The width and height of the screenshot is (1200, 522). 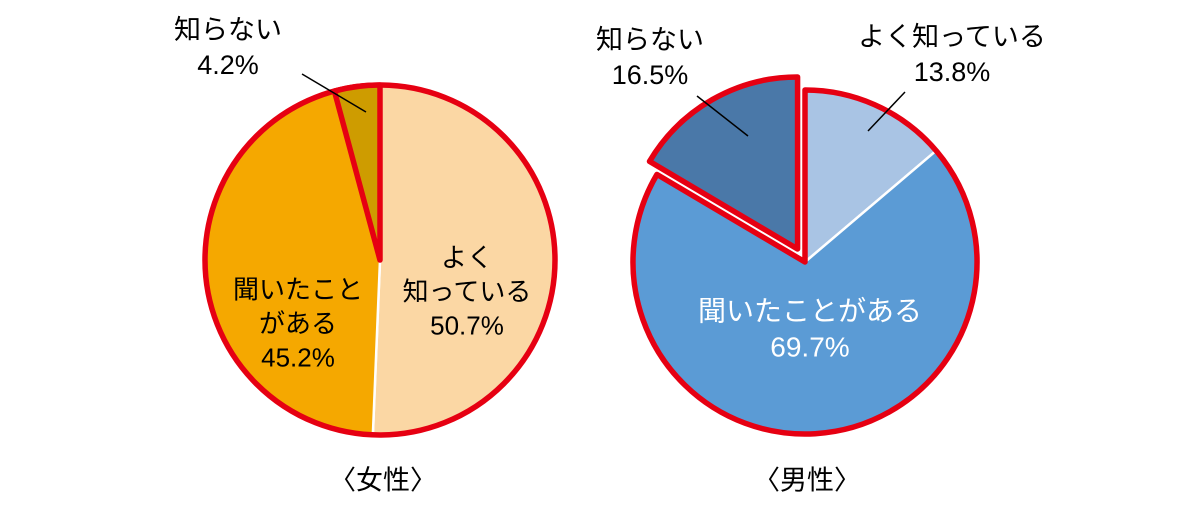 What do you see at coordinates (886, 111) in the screenshot?
I see `callout-line-male-yoku` at bounding box center [886, 111].